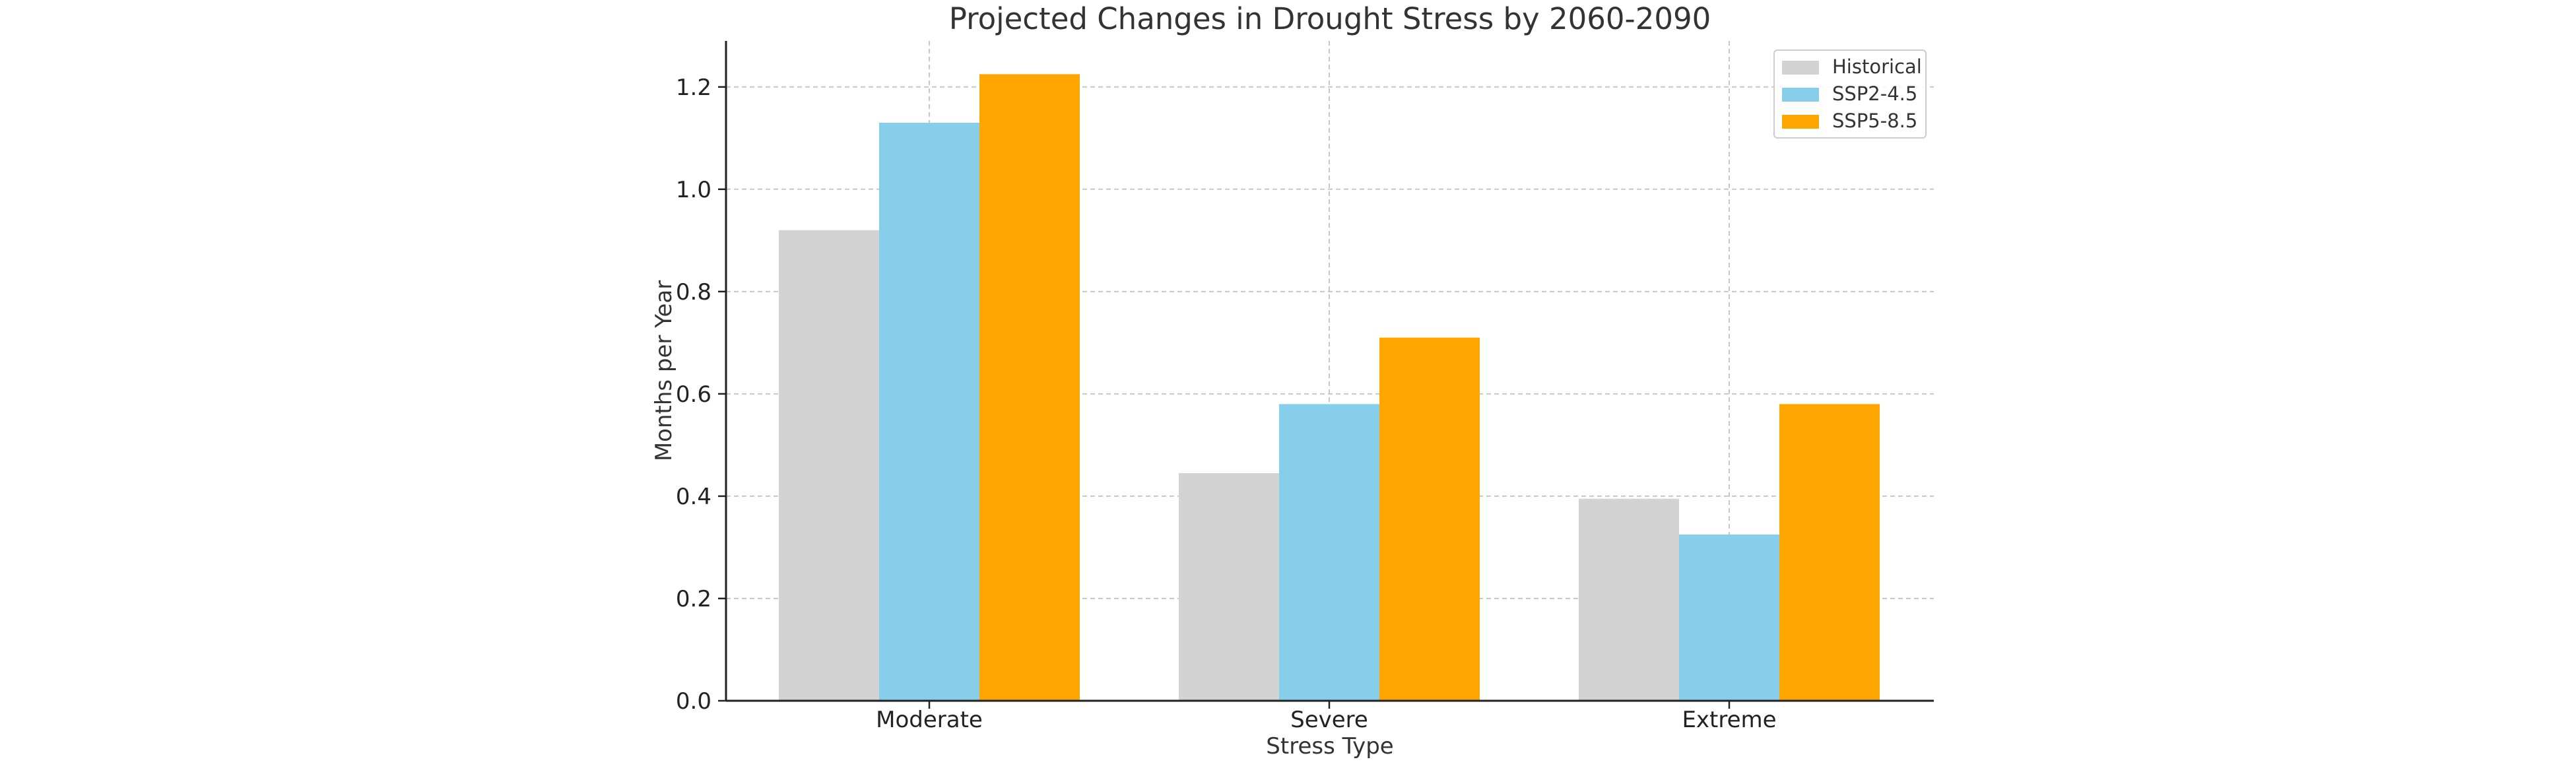 This screenshot has height=776, width=2576. I want to click on legend-label: Historical, so click(1877, 66).